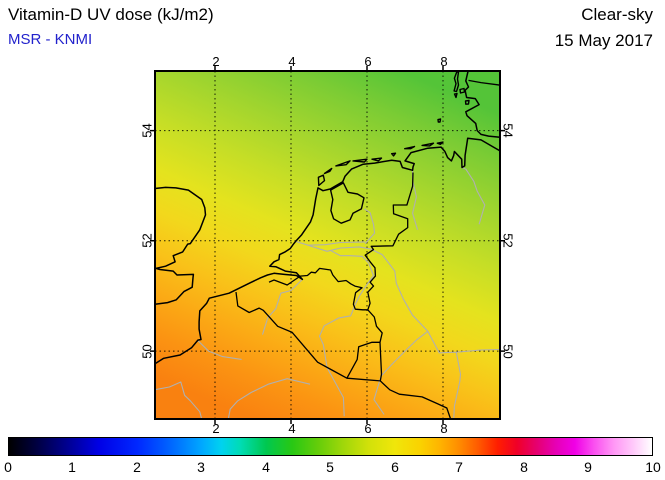 Image resolution: width=665 pixels, height=480 pixels. What do you see at coordinates (617, 14) in the screenshot?
I see `condition-label: Clear-sky` at bounding box center [617, 14].